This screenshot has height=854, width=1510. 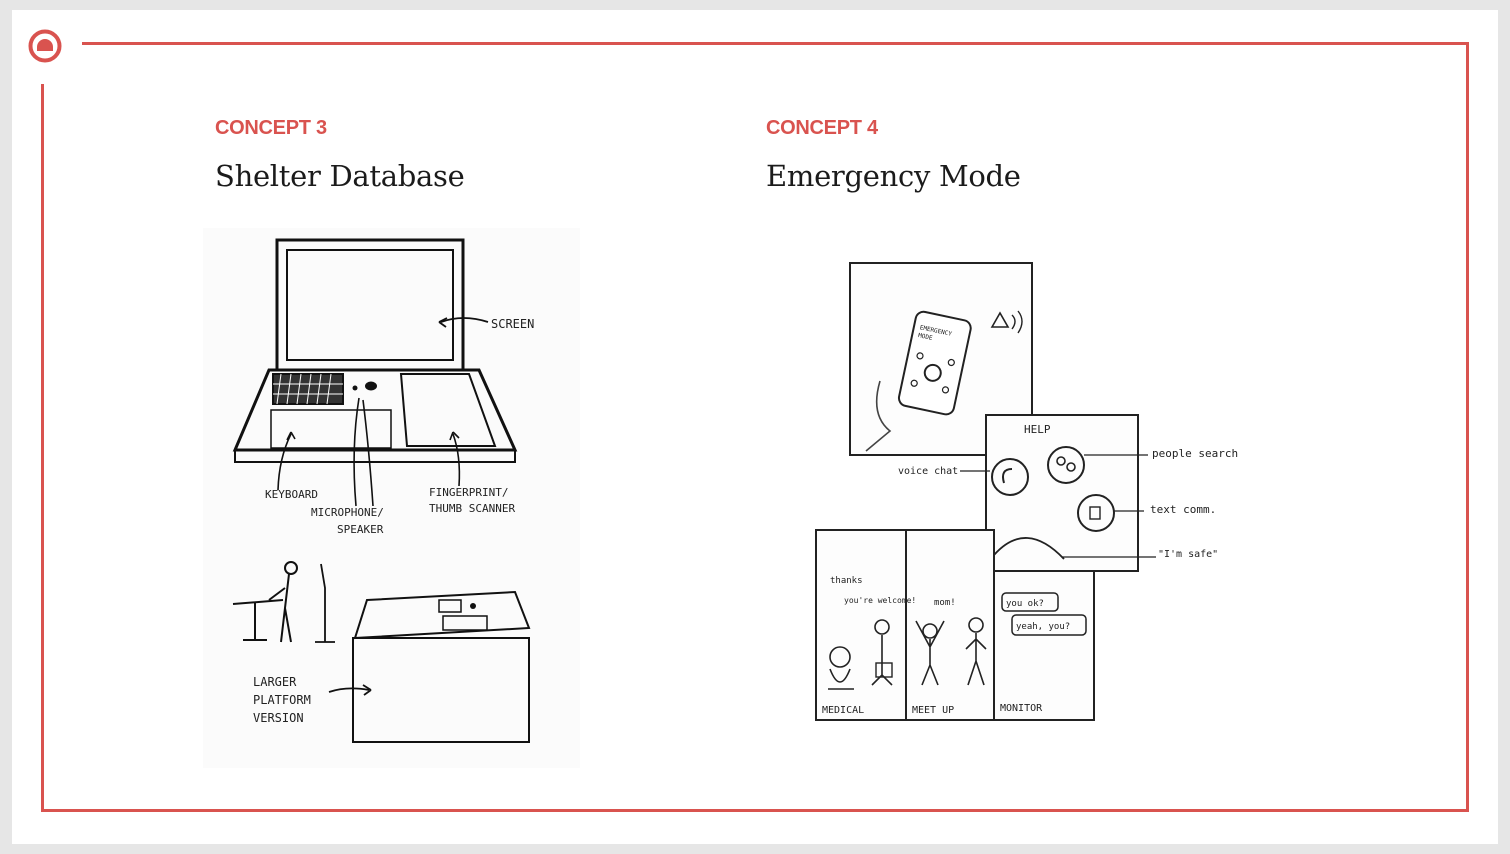 I want to click on monitor-note: MONITOR, so click(x=1021, y=708).